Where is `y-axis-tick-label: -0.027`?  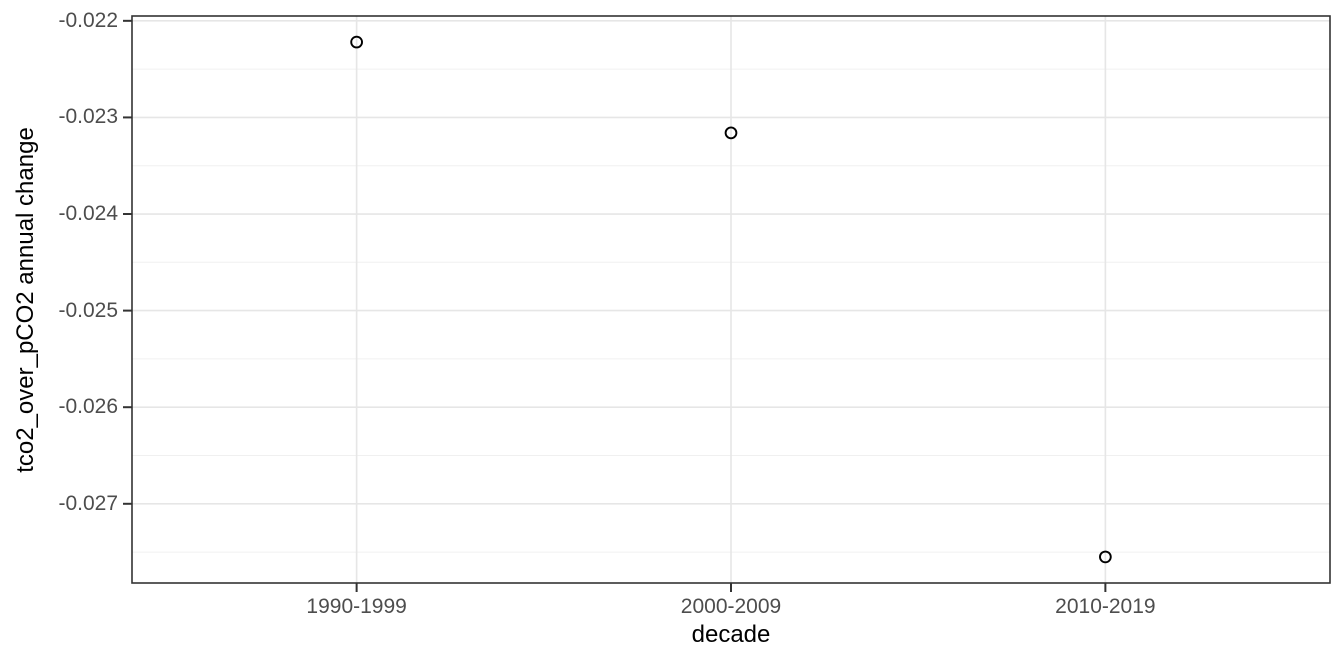 y-axis-tick-label: -0.027 is located at coordinates (88, 503).